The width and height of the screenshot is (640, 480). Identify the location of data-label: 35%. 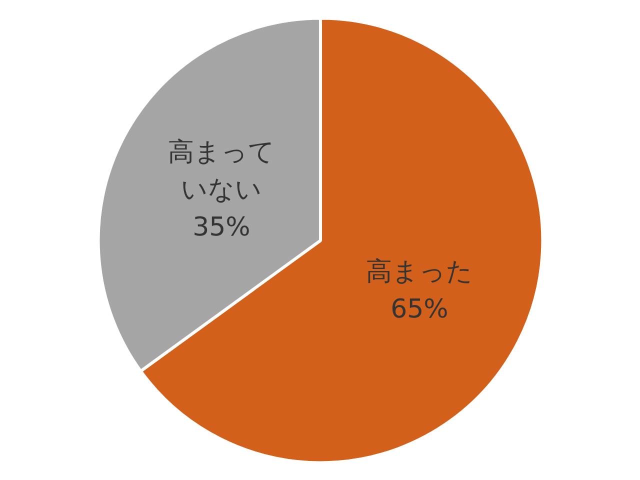
(221, 227).